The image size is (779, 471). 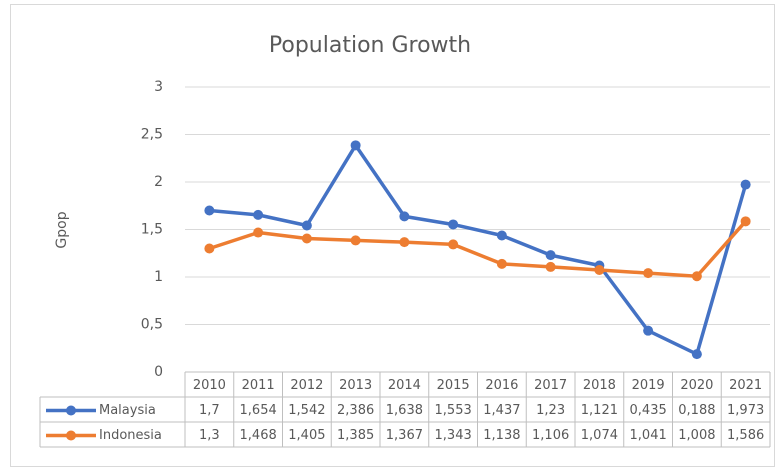 I want to click on table-value: 1,437, so click(x=501, y=410).